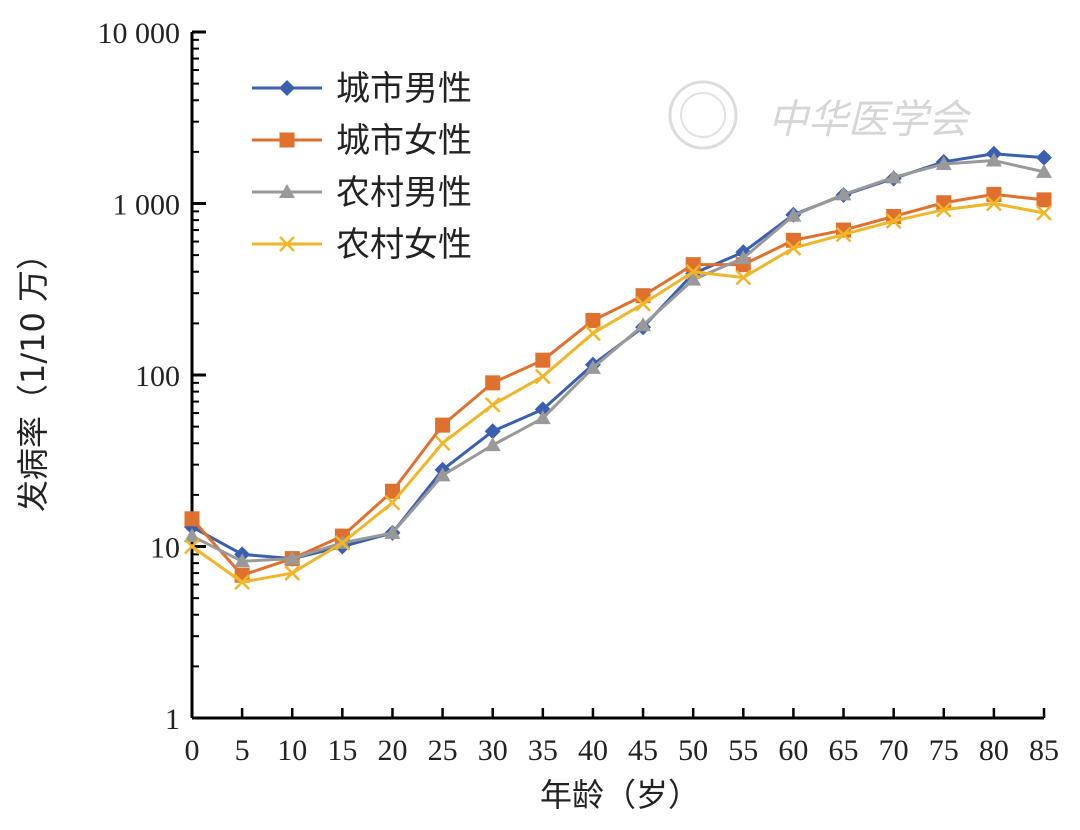 The image size is (1080, 830). Describe the element at coordinates (404, 89) in the screenshot. I see `legend-label: 城市男性` at that location.